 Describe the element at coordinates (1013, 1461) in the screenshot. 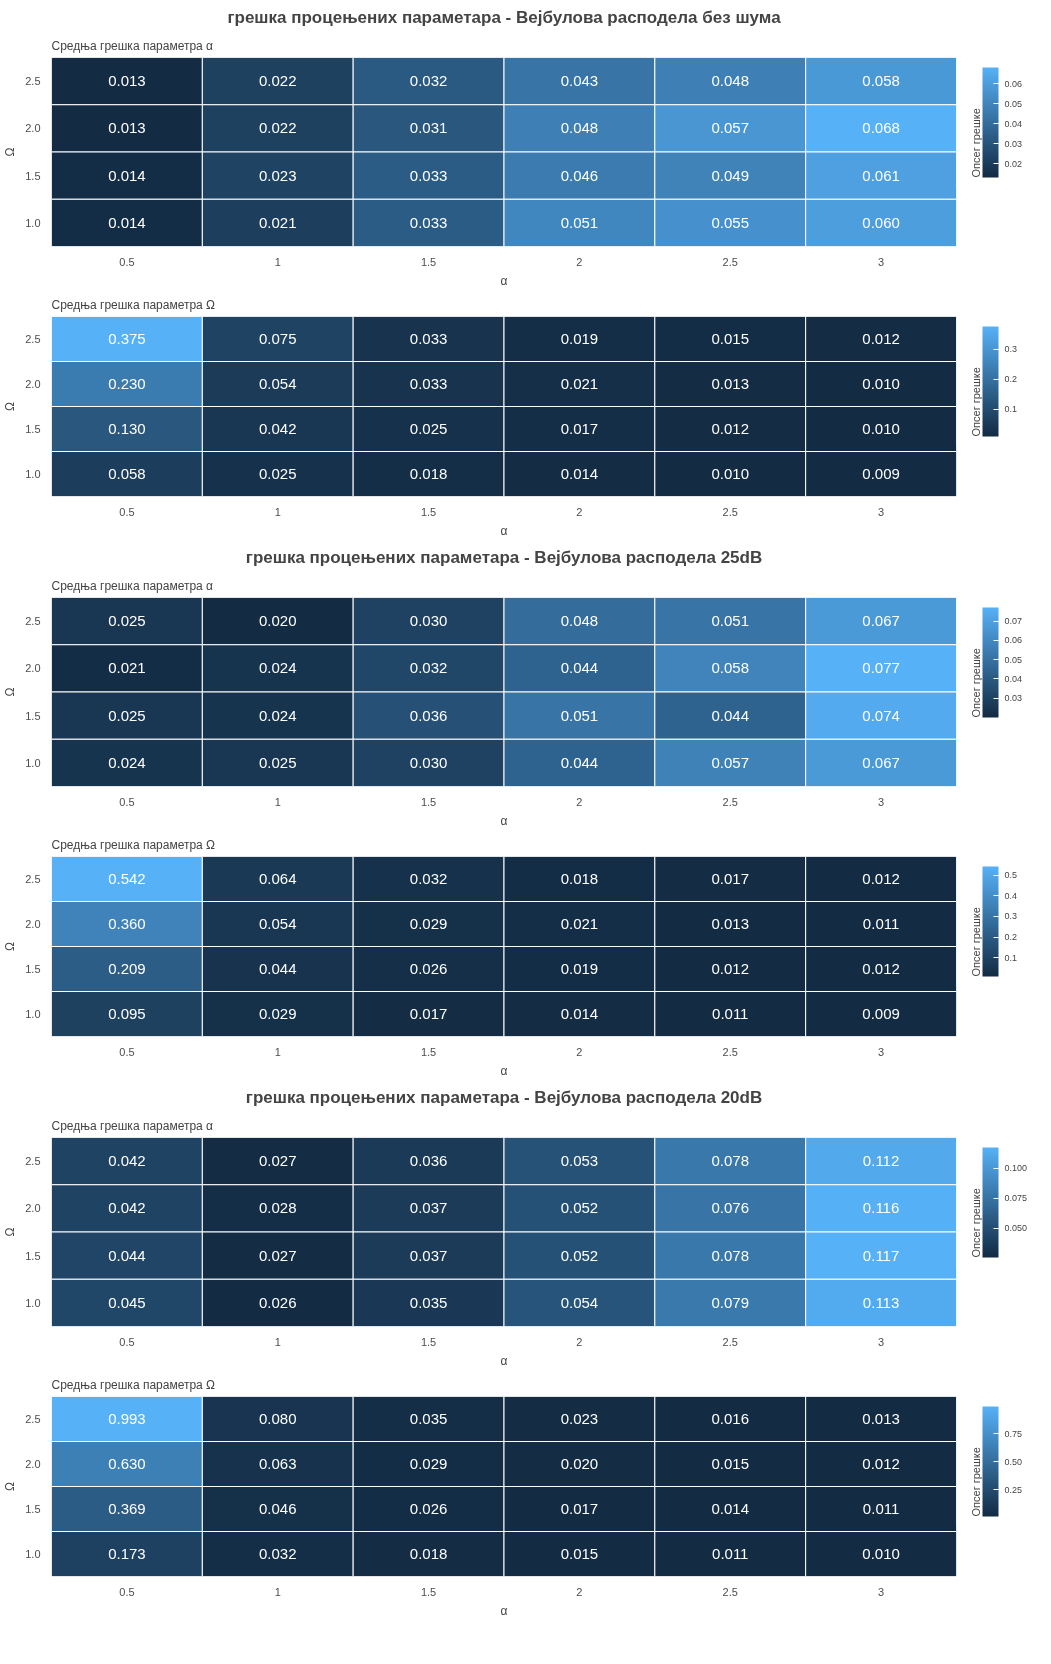

I see `color-bar-label: 0.50` at that location.